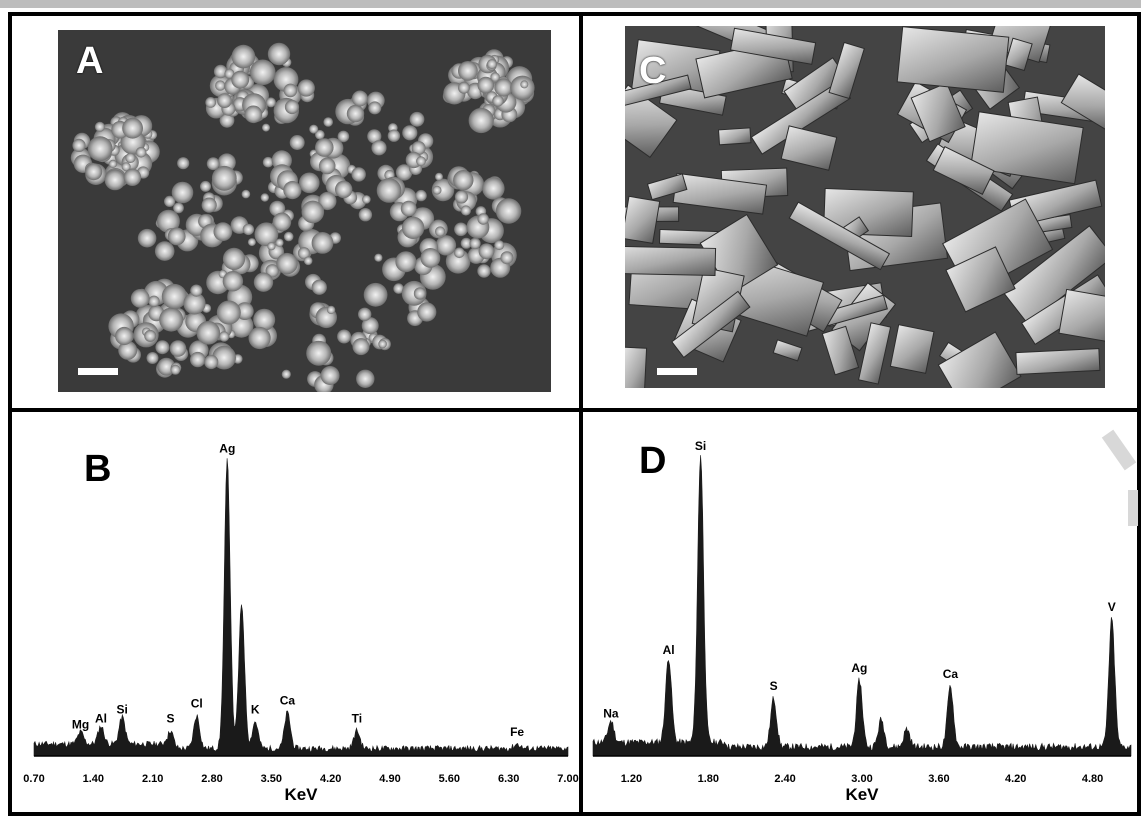 Image resolution: width=1141 pixels, height=816 pixels. What do you see at coordinates (611, 714) in the screenshot?
I see `peak-label-na: Na` at bounding box center [611, 714].